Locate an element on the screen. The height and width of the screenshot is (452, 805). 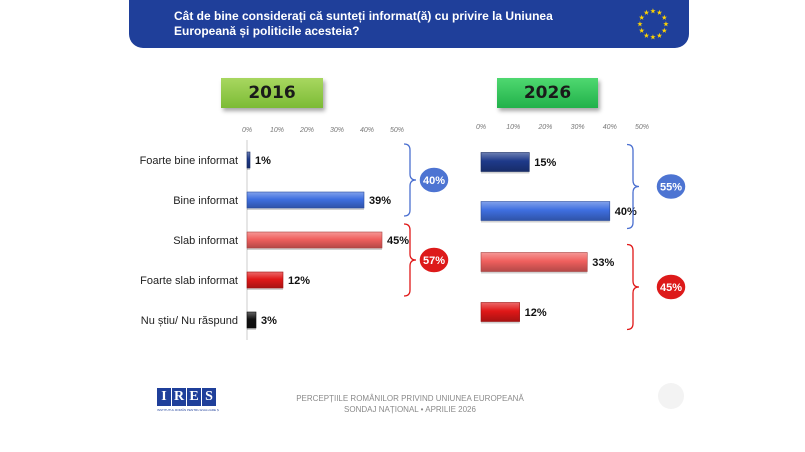
bar-value-label: 40% is located at coordinates (626, 212).